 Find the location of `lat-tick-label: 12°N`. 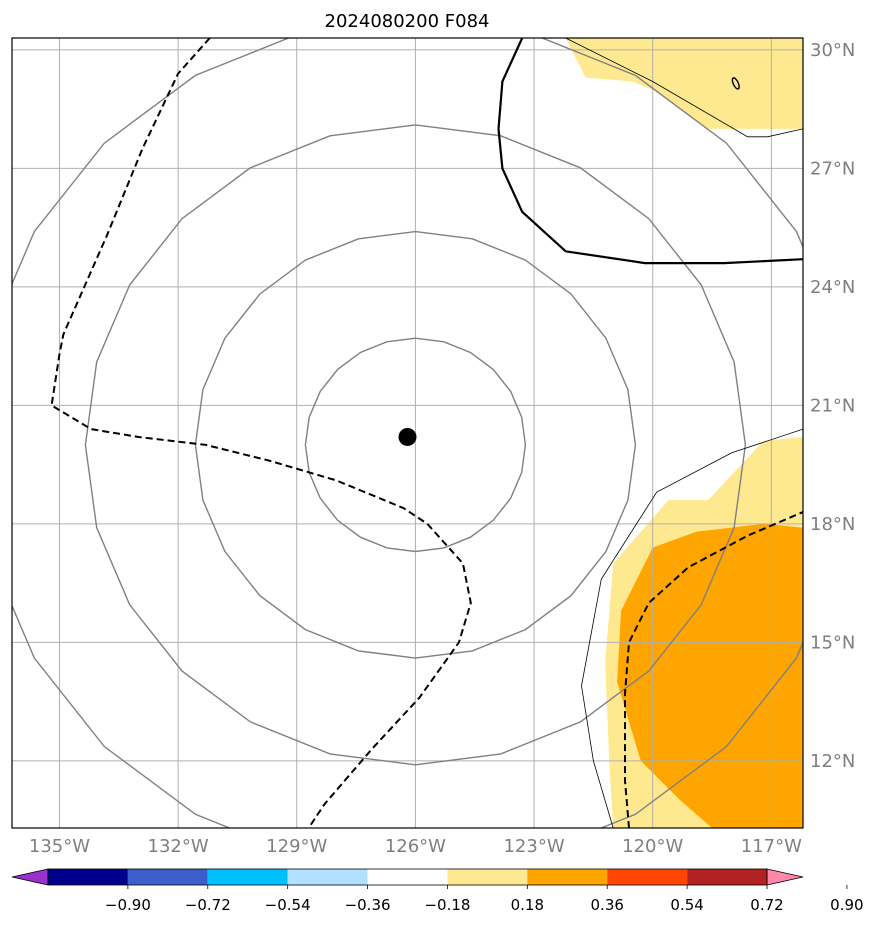

lat-tick-label: 12°N is located at coordinates (832, 761).